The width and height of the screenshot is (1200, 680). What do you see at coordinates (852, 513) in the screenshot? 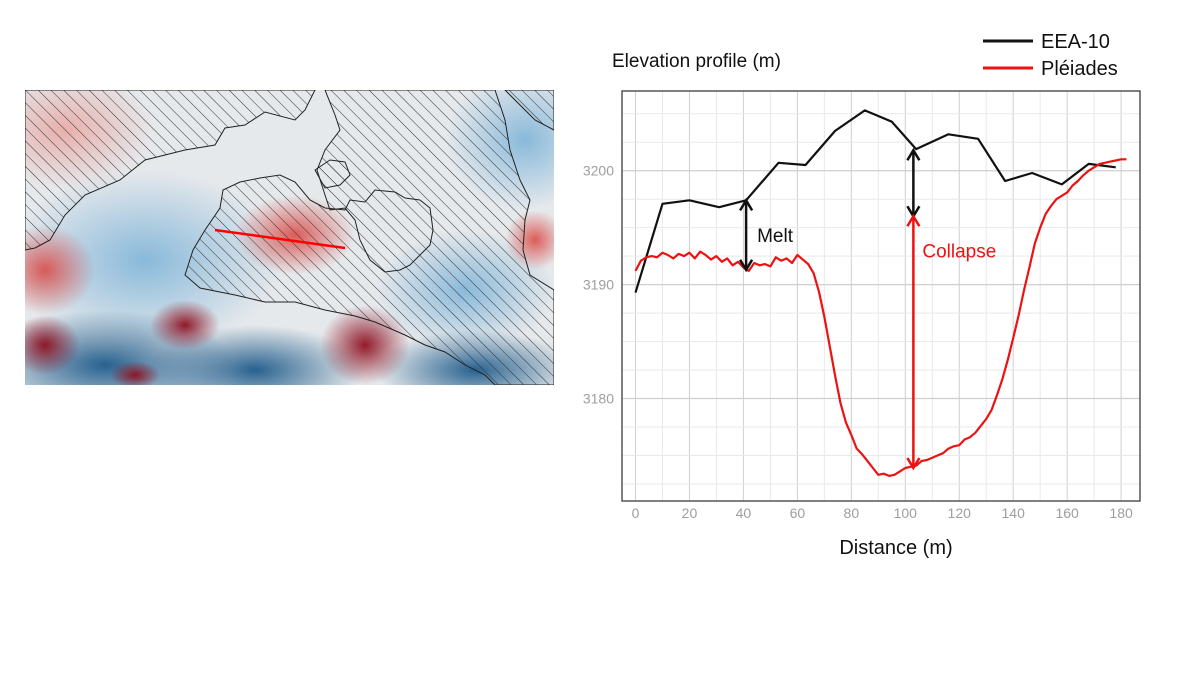
I see `x-tick-label: 80` at bounding box center [852, 513].